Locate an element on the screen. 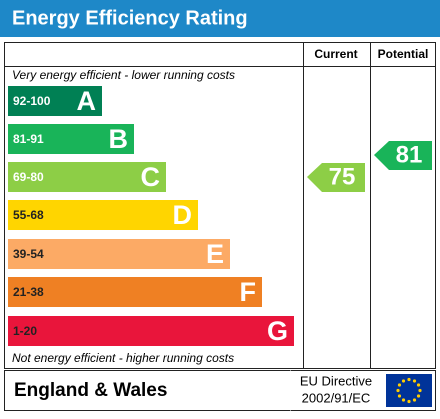 The width and height of the screenshot is (440, 419). potential-value: 81 is located at coordinates (409, 154).